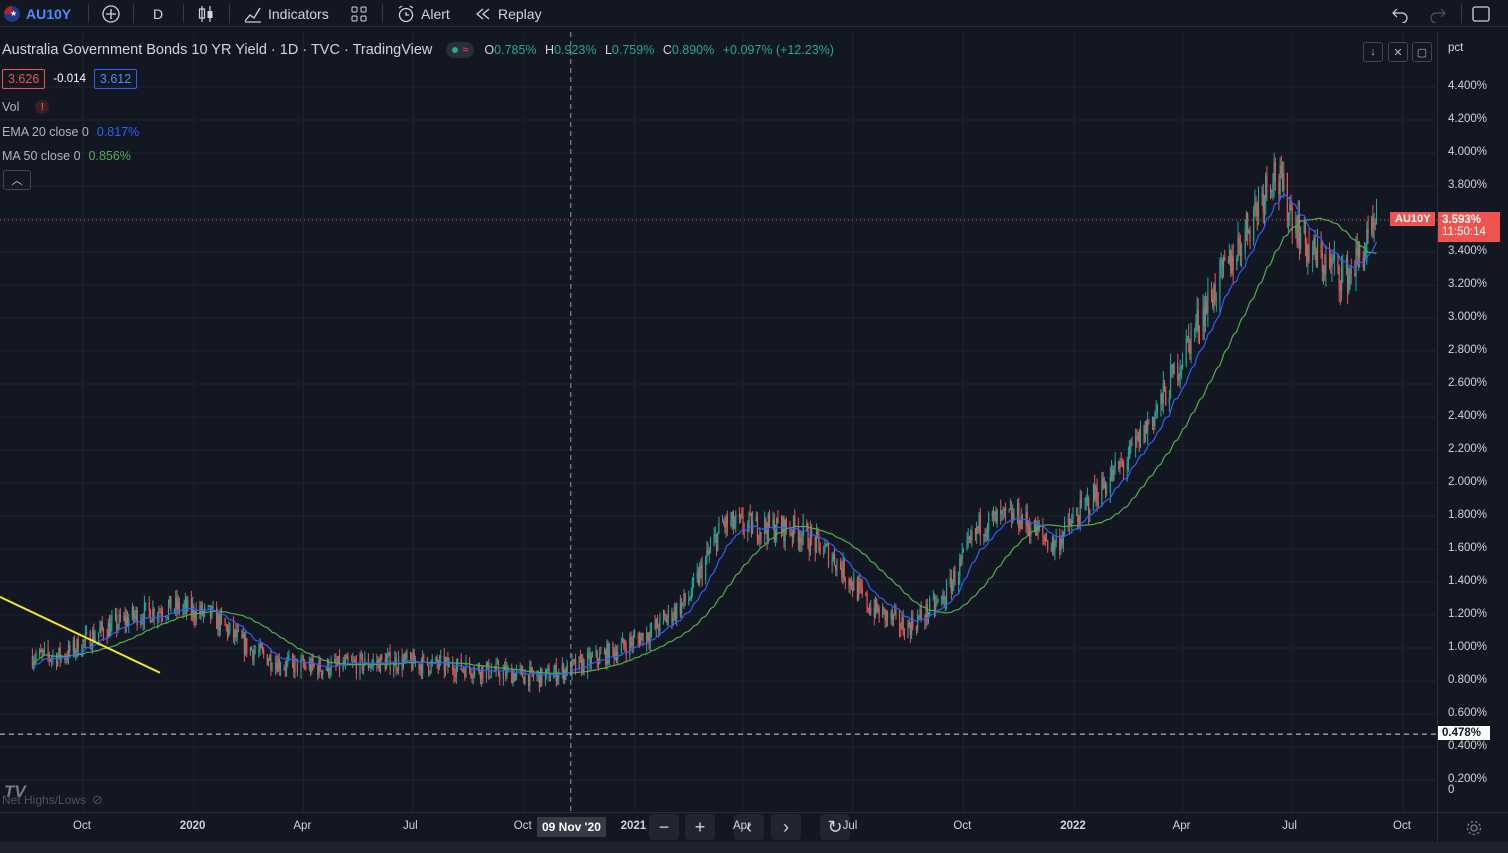 Image resolution: width=1508 pixels, height=853 pixels. I want to click on reset-chart-button: ↻, so click(835, 827).